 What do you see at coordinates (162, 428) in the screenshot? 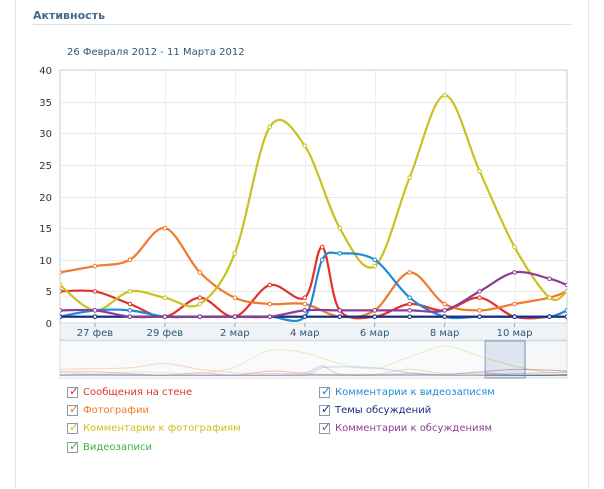
I see `legend-label: Комментарии к фотографиям` at bounding box center [162, 428].